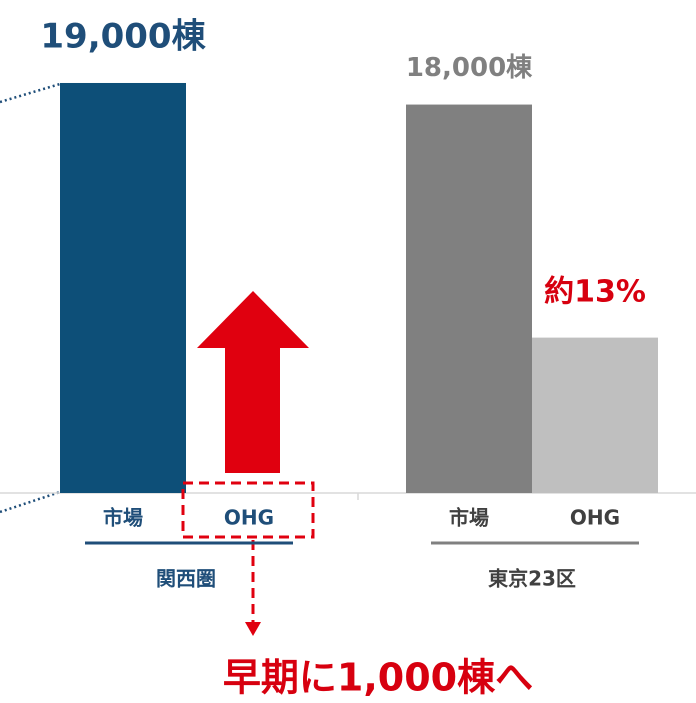 The height and width of the screenshot is (703, 696). What do you see at coordinates (123, 36) in the screenshot?
I see `value-label: 19,000棟` at bounding box center [123, 36].